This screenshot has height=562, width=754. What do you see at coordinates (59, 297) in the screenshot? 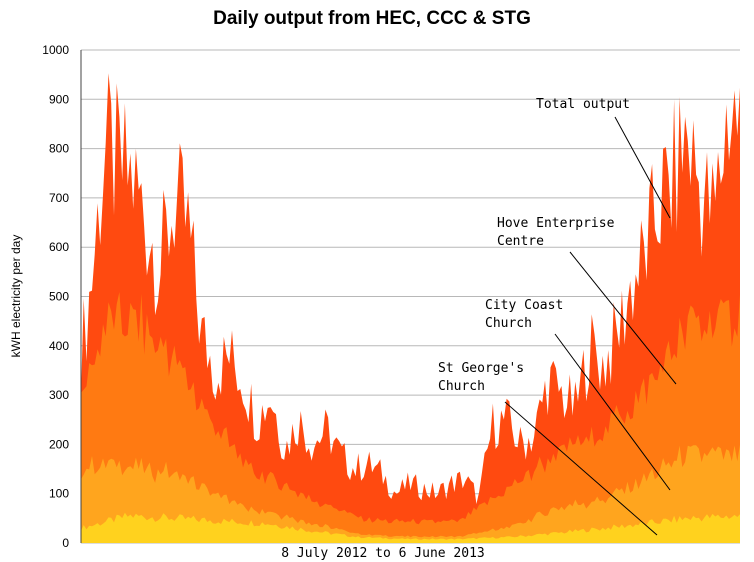
I see `y-tick-label: 500` at bounding box center [59, 297].